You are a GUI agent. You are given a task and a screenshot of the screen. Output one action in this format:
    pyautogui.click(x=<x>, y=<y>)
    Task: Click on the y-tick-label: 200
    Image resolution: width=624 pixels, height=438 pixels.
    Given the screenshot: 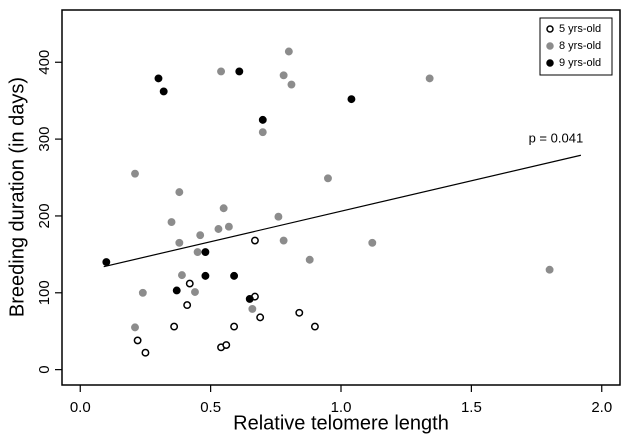 What is the action you would take?
    pyautogui.click(x=44, y=215)
    